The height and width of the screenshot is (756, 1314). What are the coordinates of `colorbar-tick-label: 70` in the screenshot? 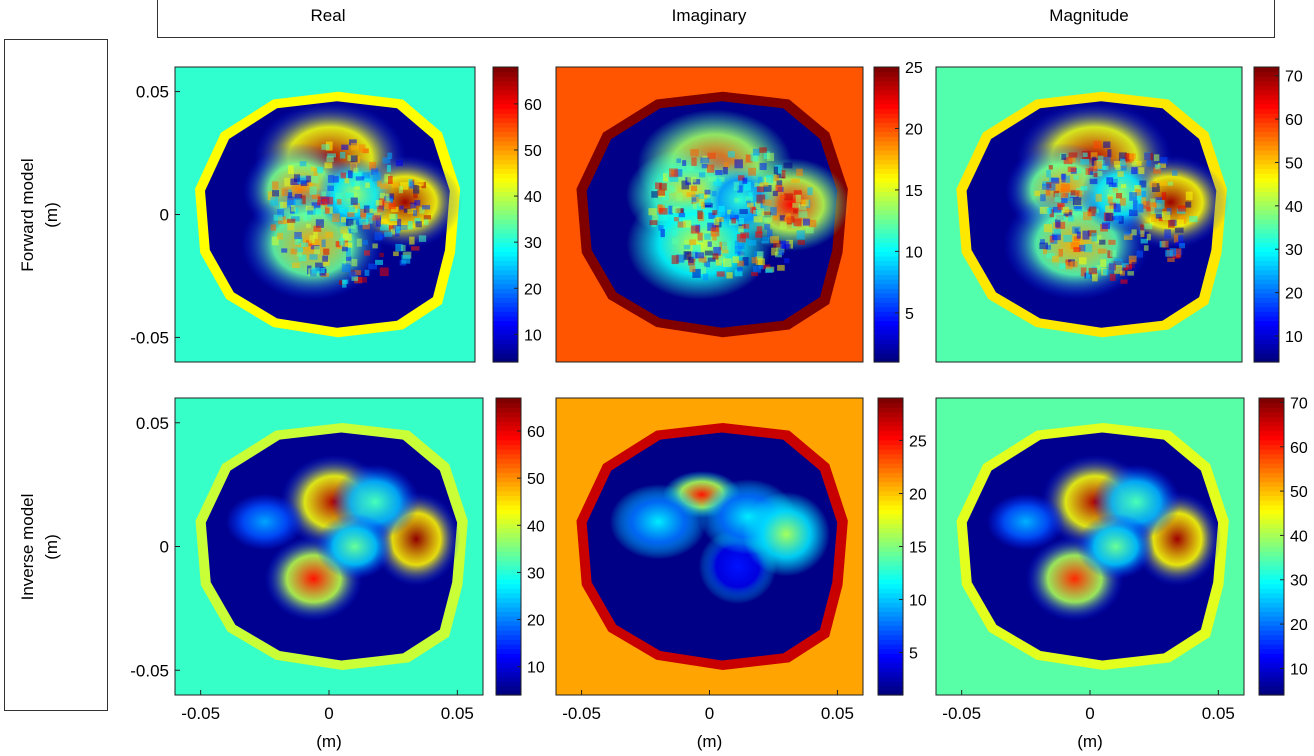 It's located at (1299, 403).